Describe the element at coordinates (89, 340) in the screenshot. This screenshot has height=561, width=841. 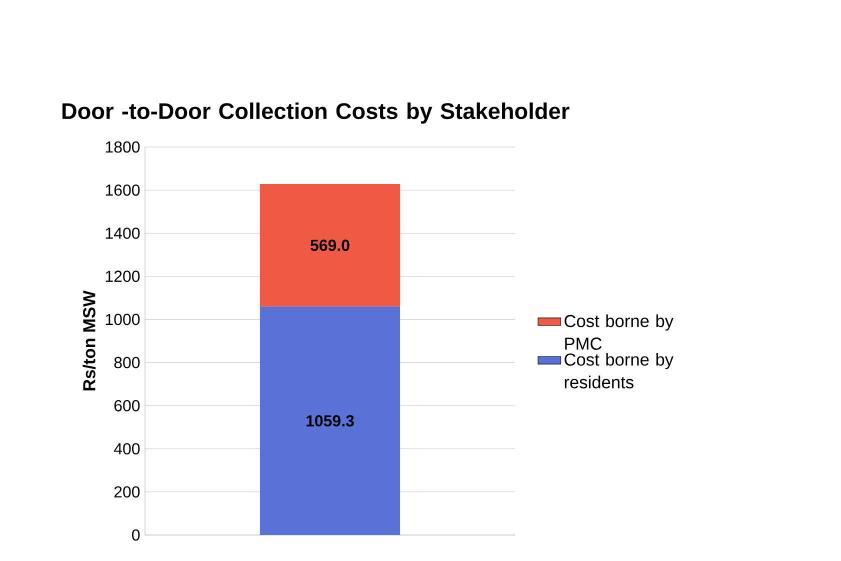
I see `y-axis-title: Rs/ton MSW` at that location.